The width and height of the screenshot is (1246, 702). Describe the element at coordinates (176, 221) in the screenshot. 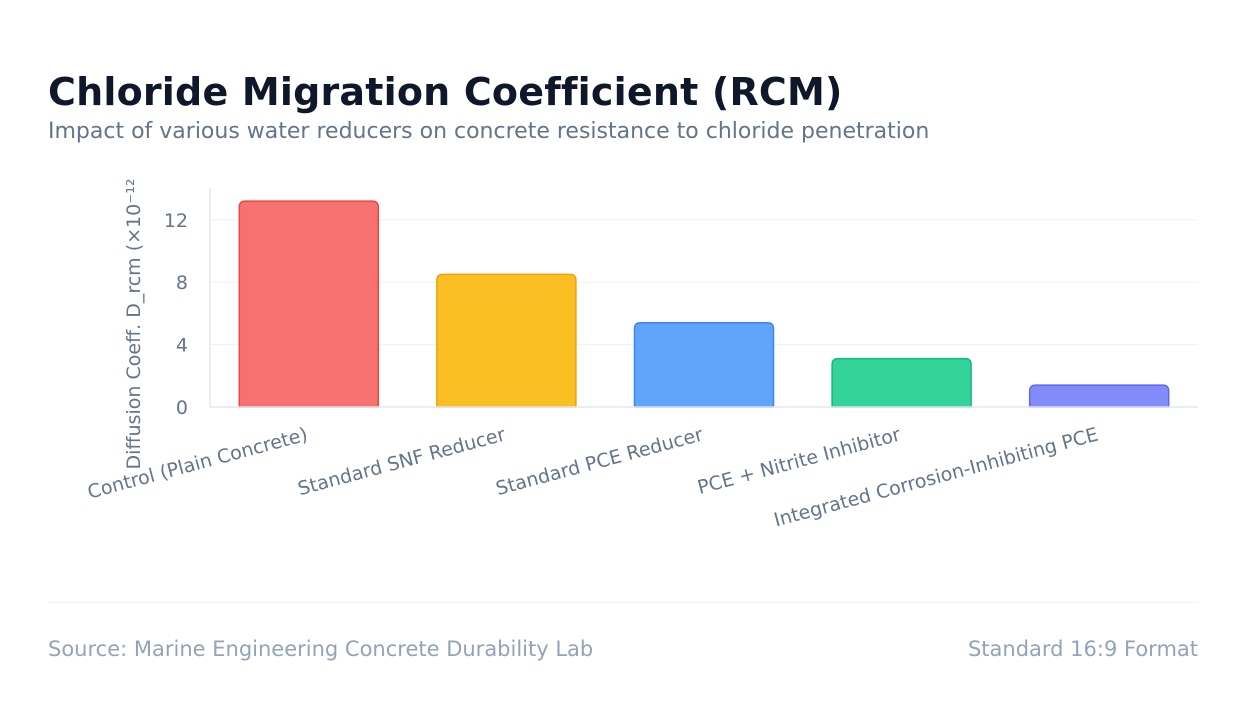

I see `y-tick-label: 12` at that location.